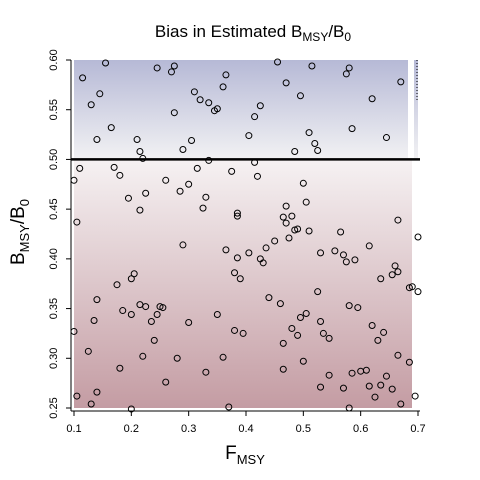 The image size is (480, 480). Describe the element at coordinates (73, 429) in the screenshot. I see `x-tick-label: 0.1` at that location.